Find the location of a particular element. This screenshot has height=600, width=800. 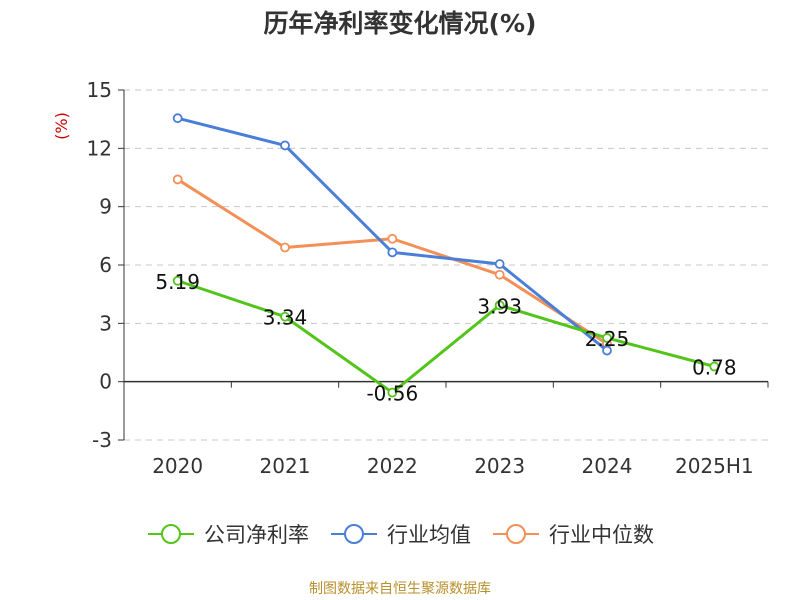

y-tick-label: 12 is located at coordinates (99, 148).